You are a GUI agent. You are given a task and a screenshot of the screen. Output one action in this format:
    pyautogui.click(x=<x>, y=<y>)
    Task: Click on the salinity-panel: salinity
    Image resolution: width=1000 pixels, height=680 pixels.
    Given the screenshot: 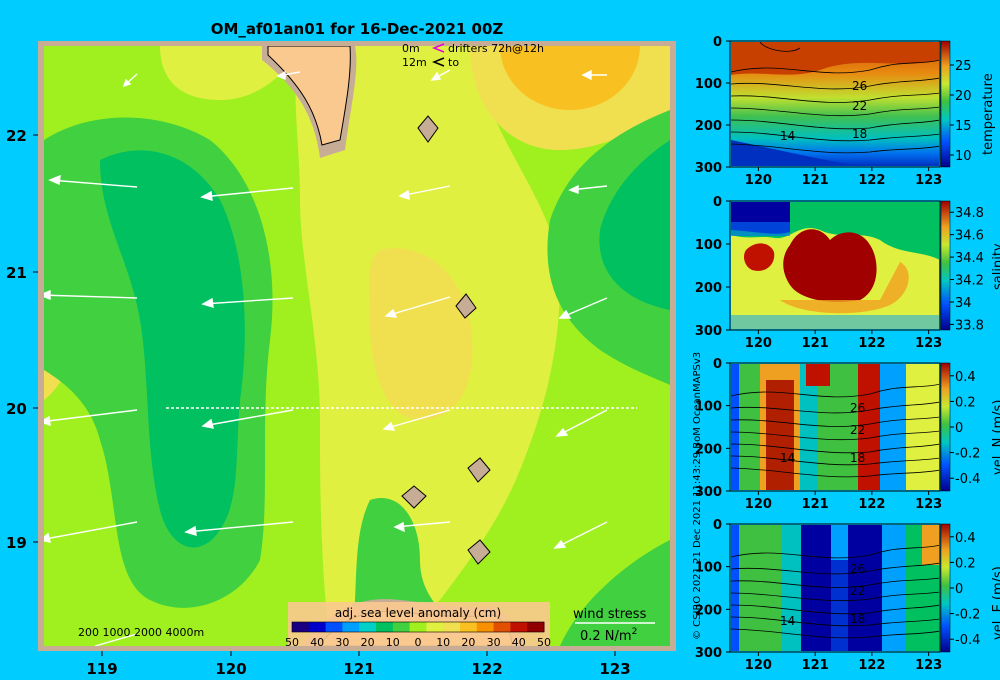 What is the action you would take?
    pyautogui.click(x=864, y=265)
    